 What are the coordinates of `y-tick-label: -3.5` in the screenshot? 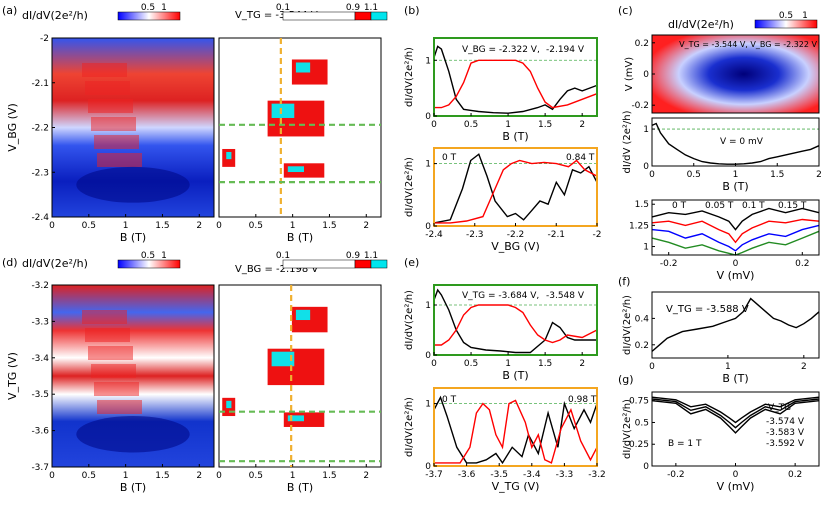 It's located at (40, 395).